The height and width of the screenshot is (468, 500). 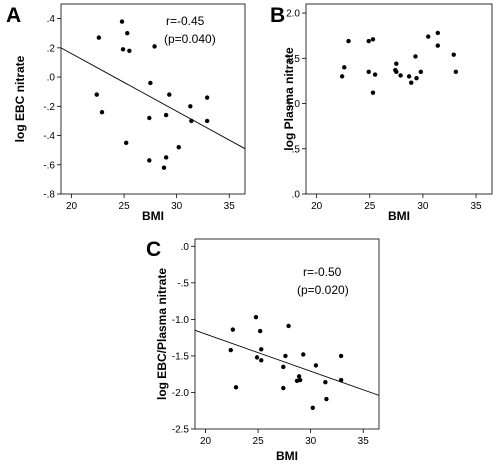 I want to click on y-tick-label: .5, so click(x=296, y=149).